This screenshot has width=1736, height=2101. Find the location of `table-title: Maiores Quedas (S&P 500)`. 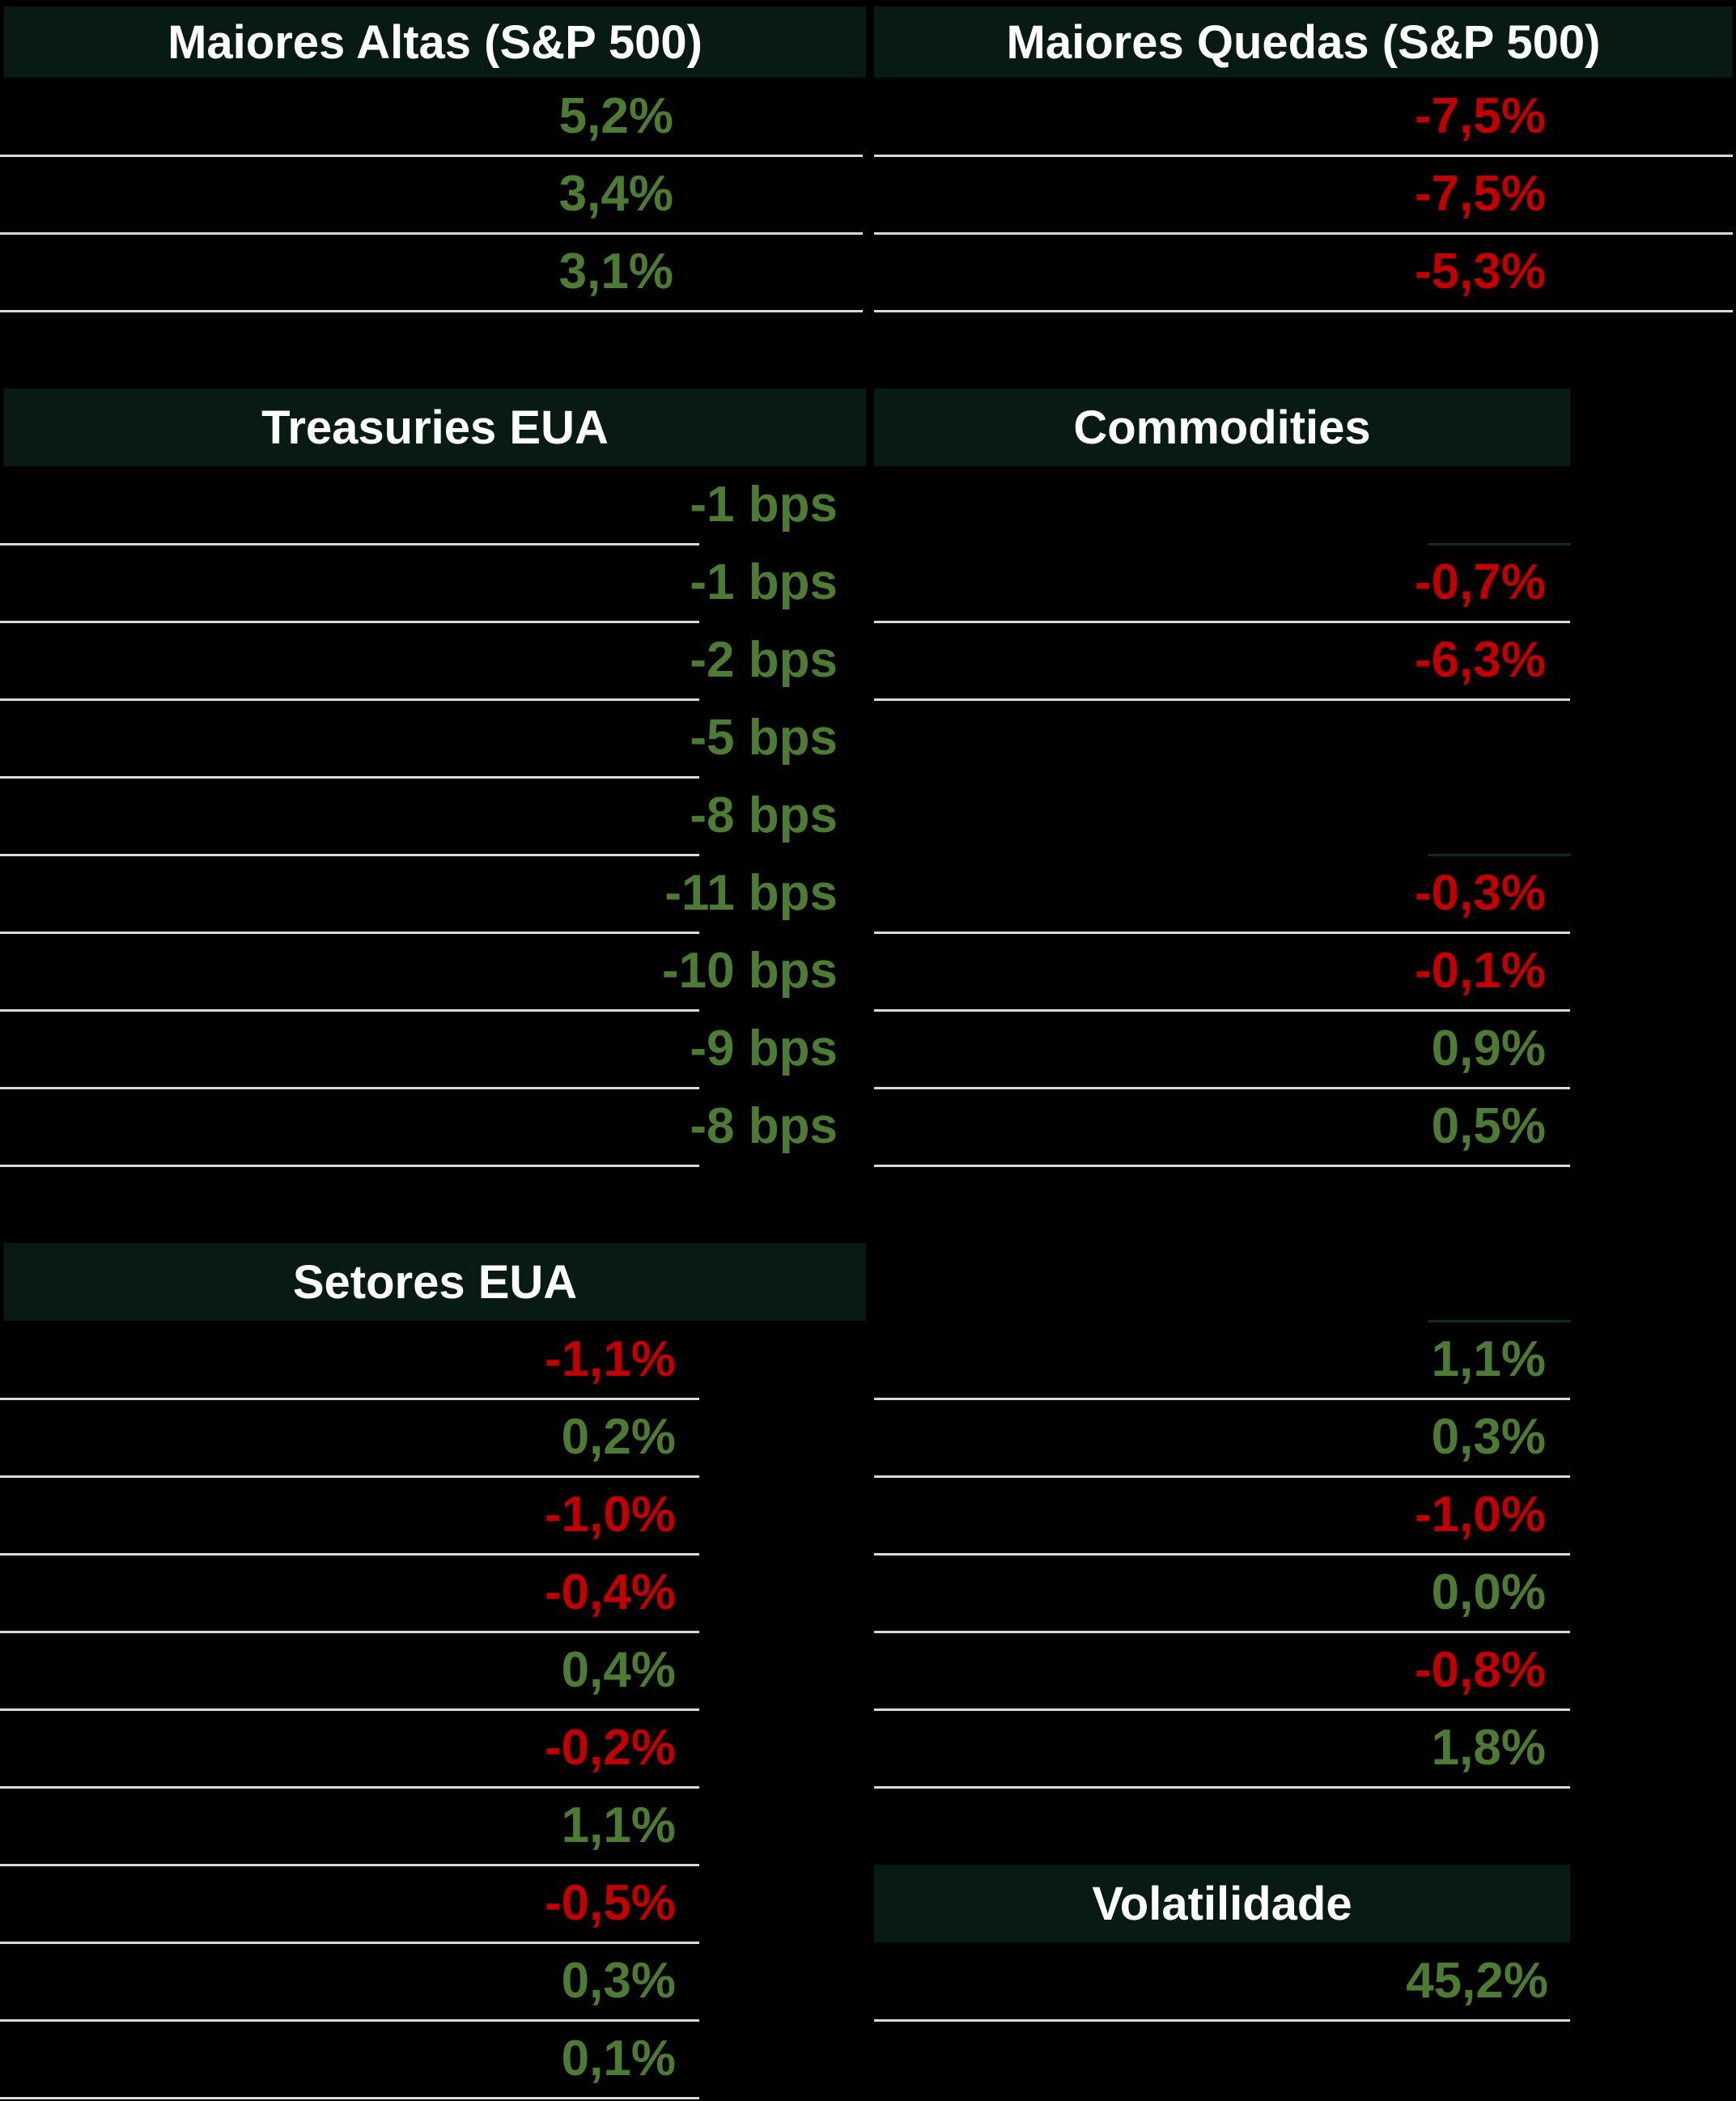

table-title: Maiores Quedas (S&P 500) is located at coordinates (1303, 42).